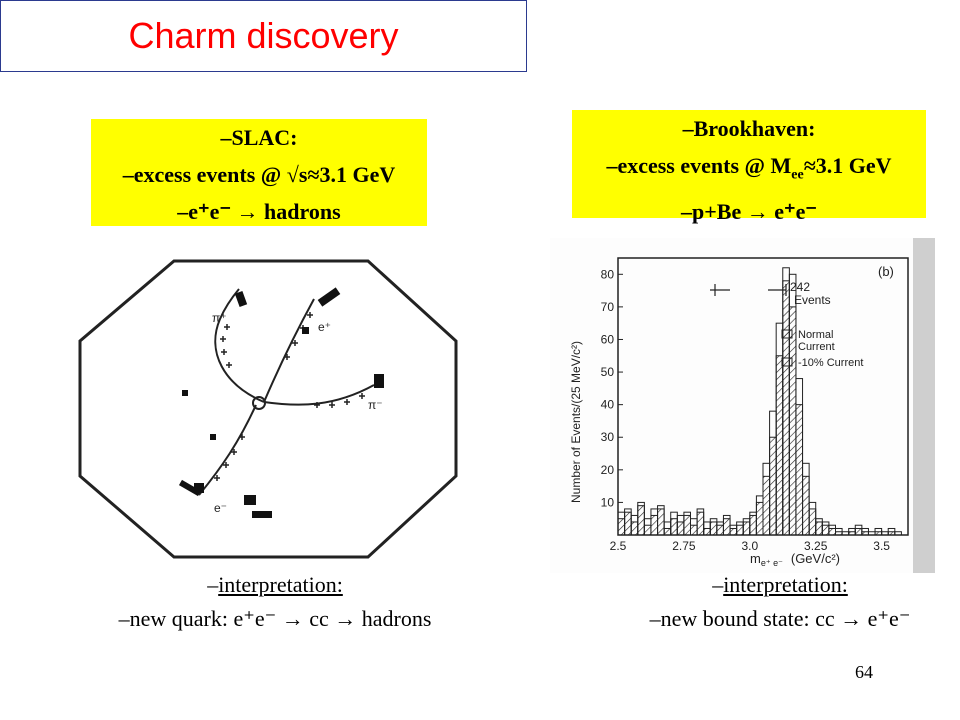  Describe the element at coordinates (755, 558) in the screenshot. I see `x-axis-label-m: m` at that location.